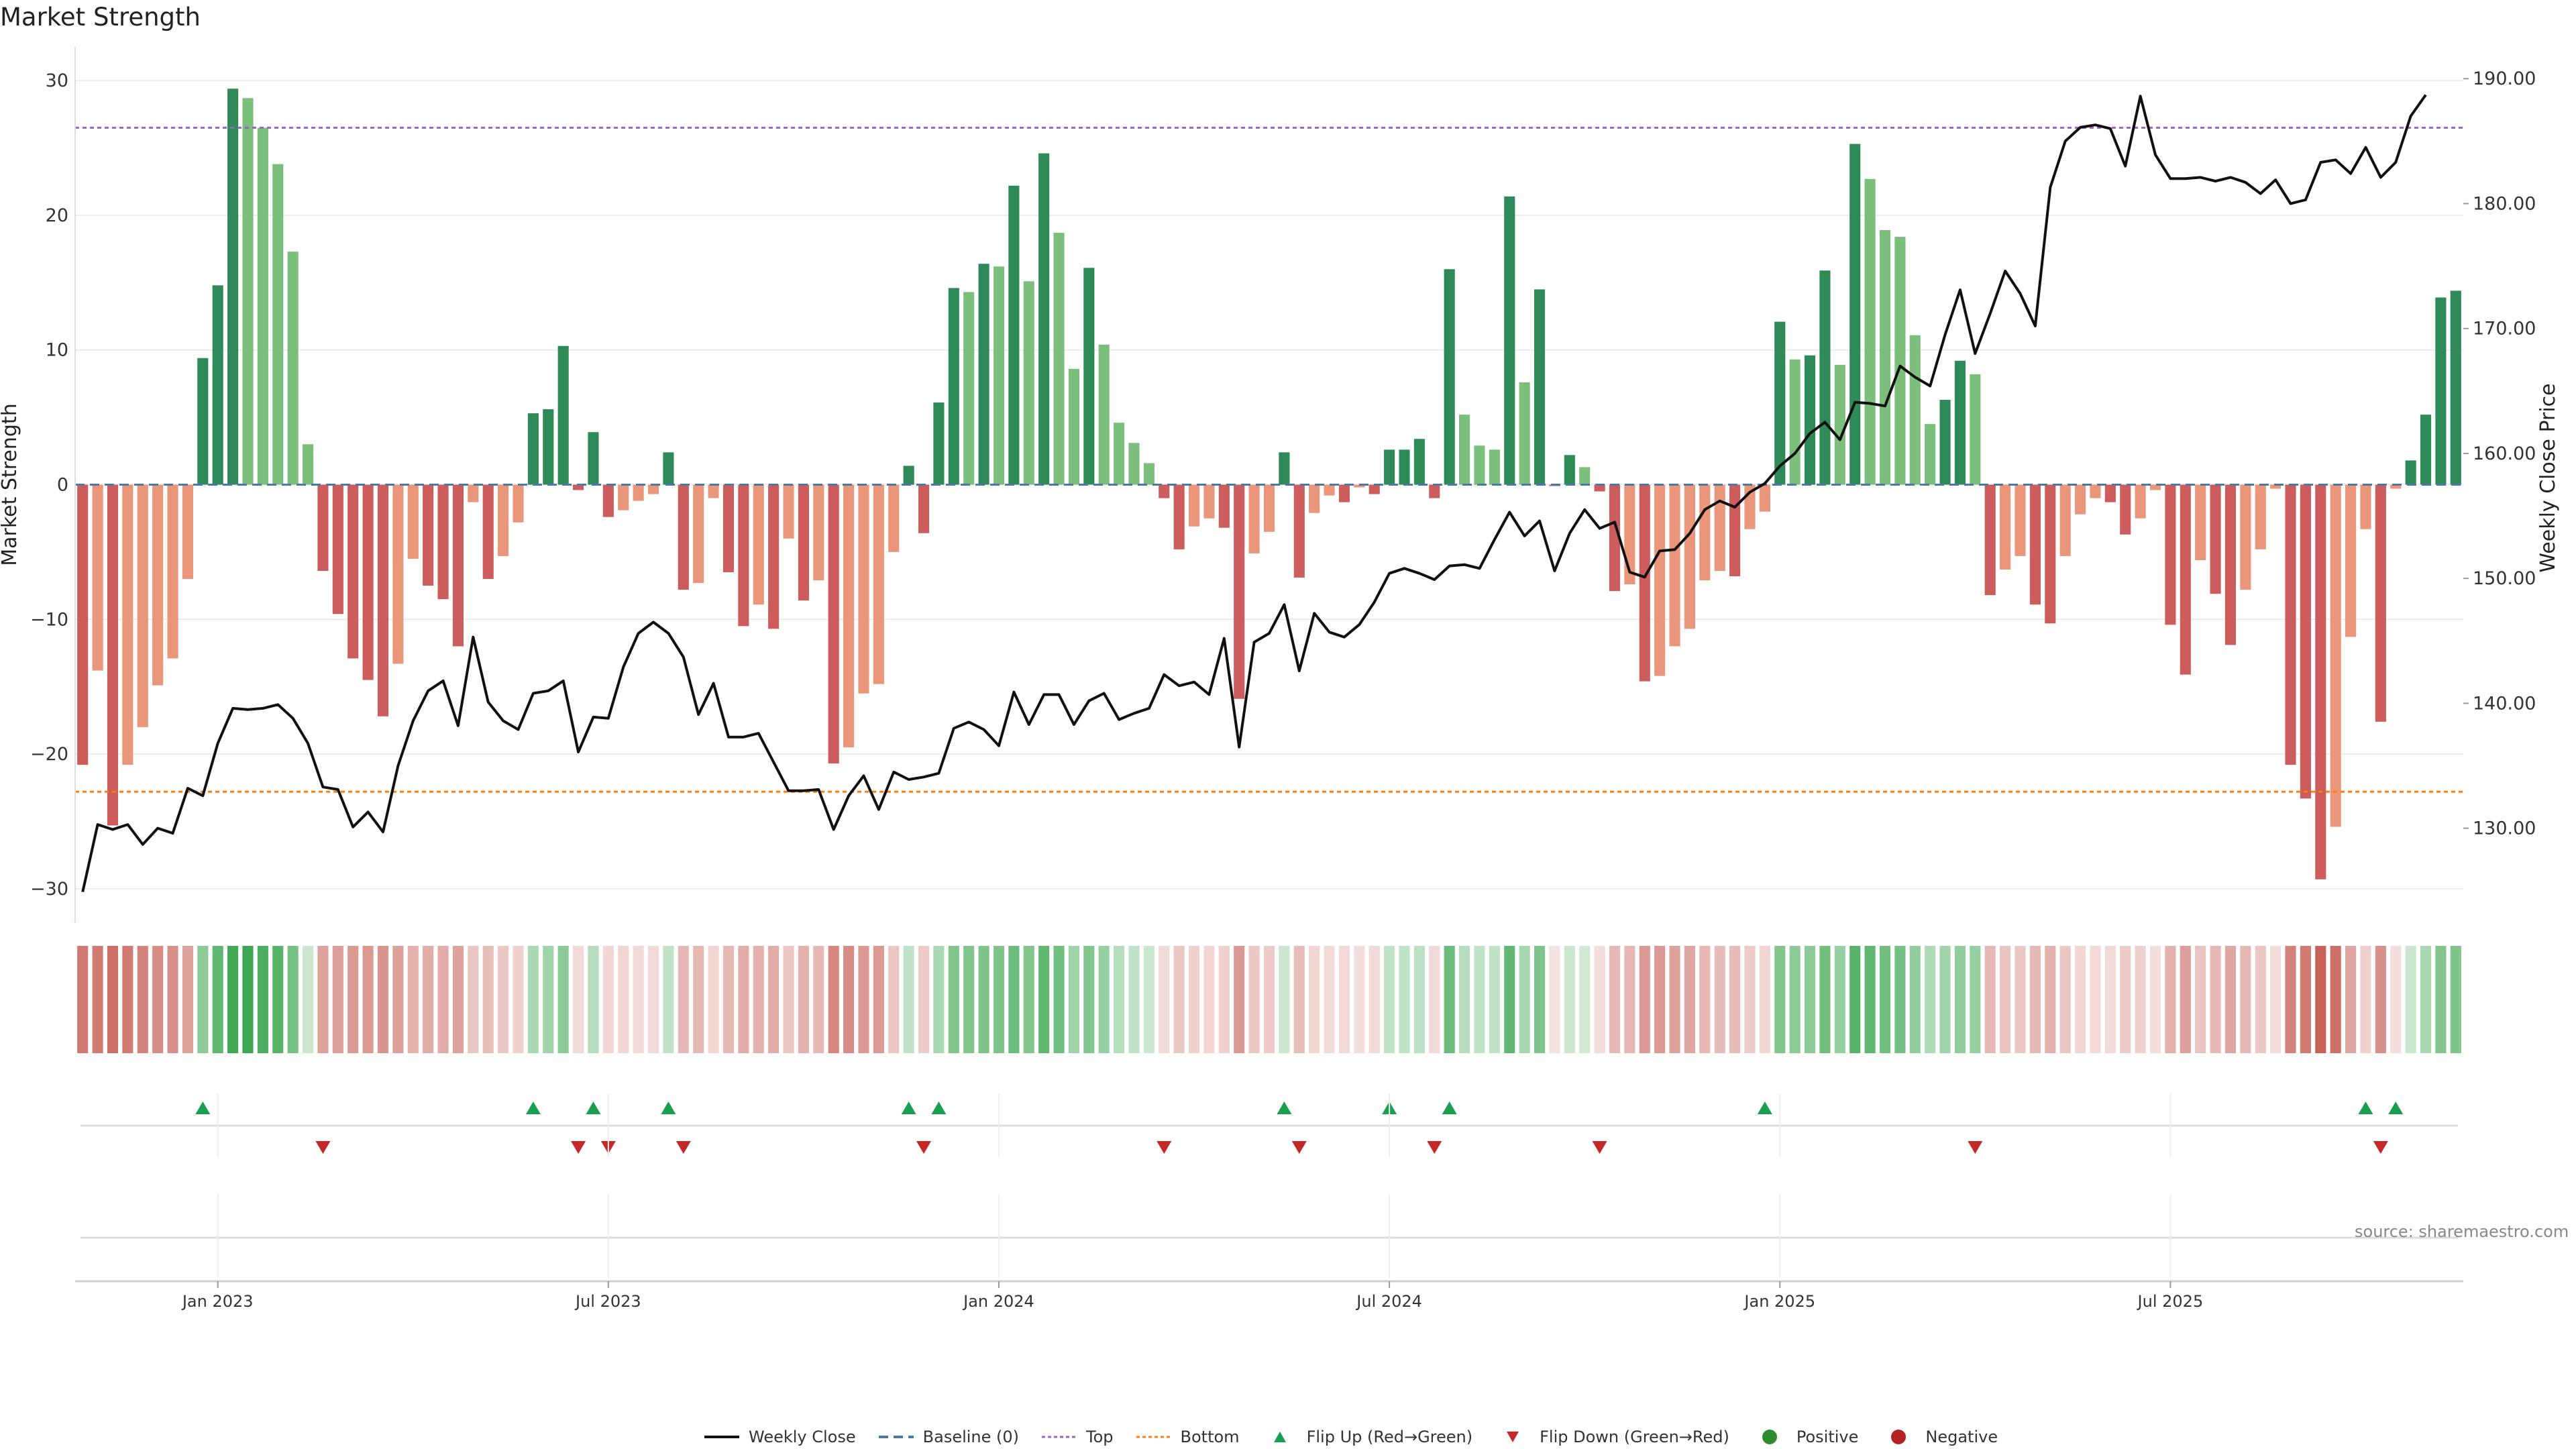 The height and width of the screenshot is (1449, 2576). I want to click on flip-markers, so click(1269, 1170).